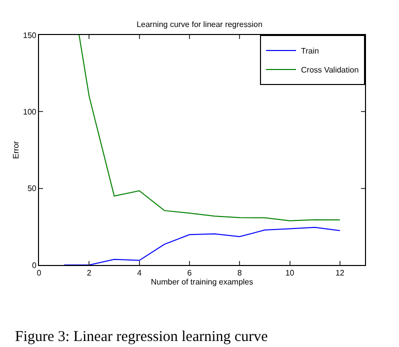  I want to click on y-axis-title: Error, so click(16, 149).